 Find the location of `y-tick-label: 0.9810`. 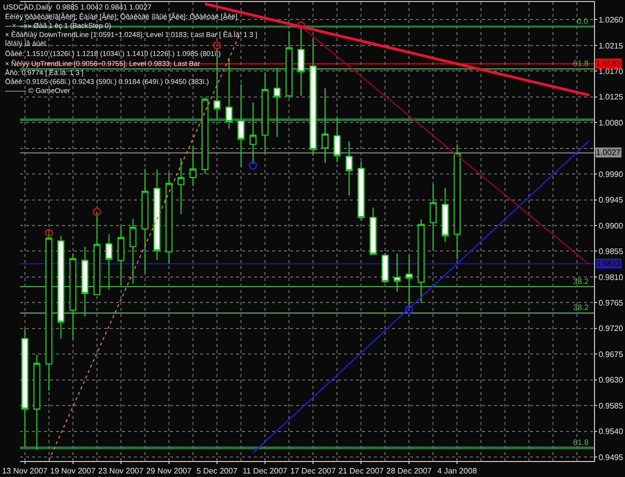

y-tick-label: 0.9810 is located at coordinates (611, 277).